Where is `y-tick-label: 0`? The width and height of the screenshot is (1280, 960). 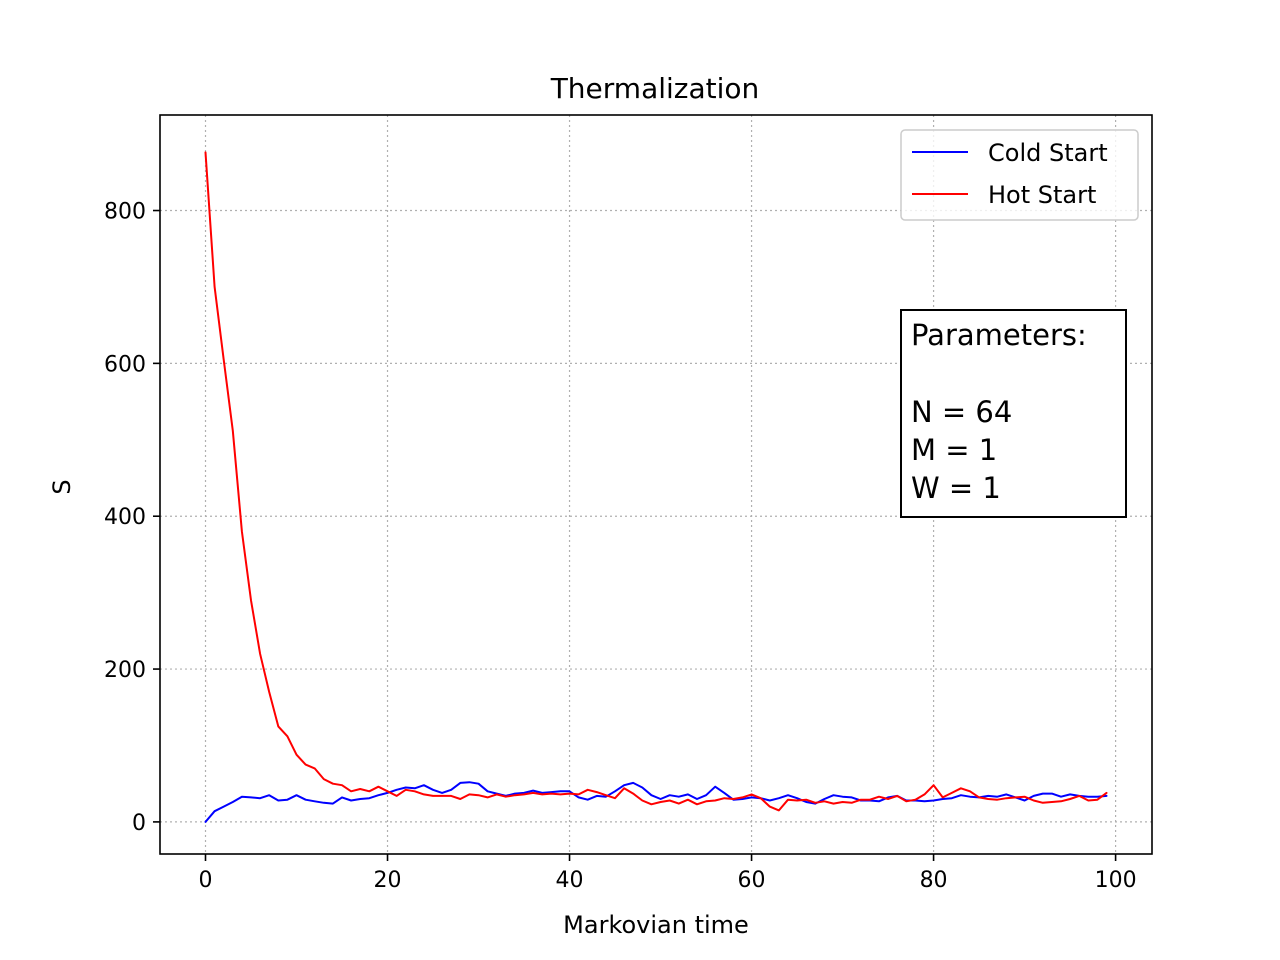 y-tick-label: 0 is located at coordinates (139, 823).